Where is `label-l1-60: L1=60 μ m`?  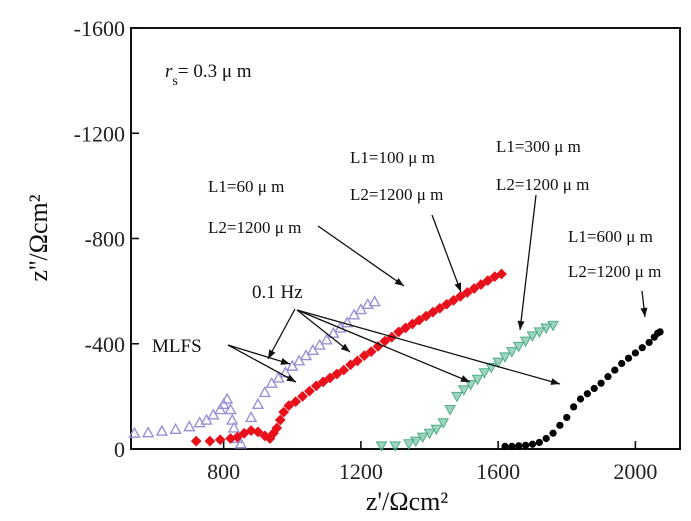
label-l1-60: L1=60 μ m is located at coordinates (246, 186).